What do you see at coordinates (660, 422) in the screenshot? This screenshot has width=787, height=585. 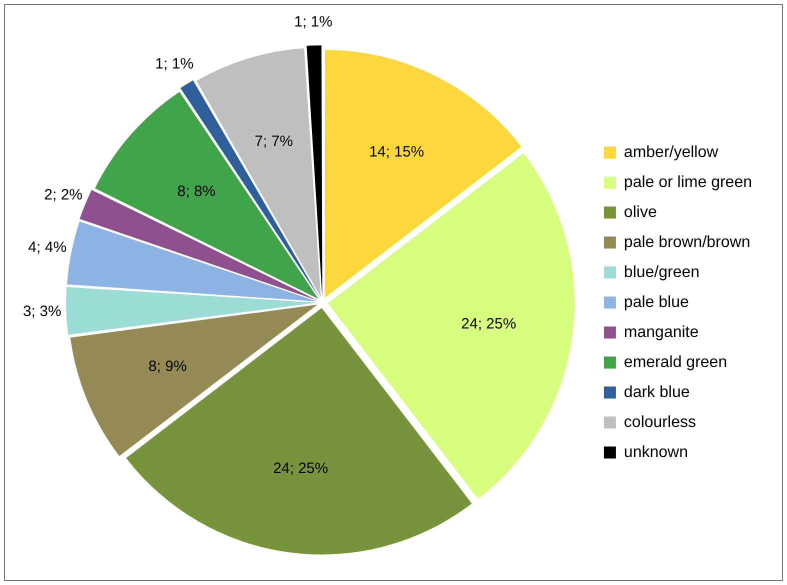 I see `legend-label: colourless` at bounding box center [660, 422].